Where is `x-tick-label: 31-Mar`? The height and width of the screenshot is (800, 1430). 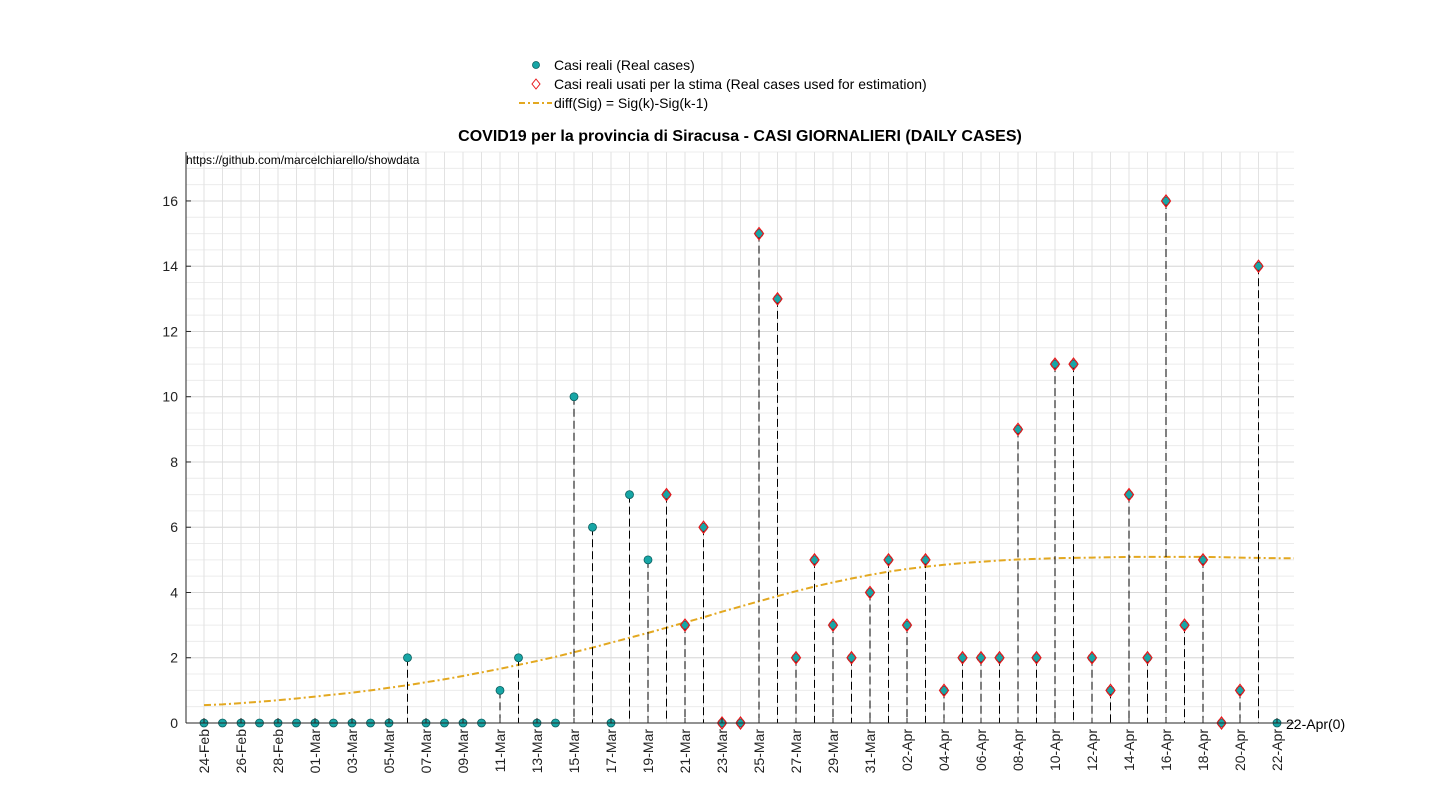
x-tick-label: 31-Mar is located at coordinates (870, 751).